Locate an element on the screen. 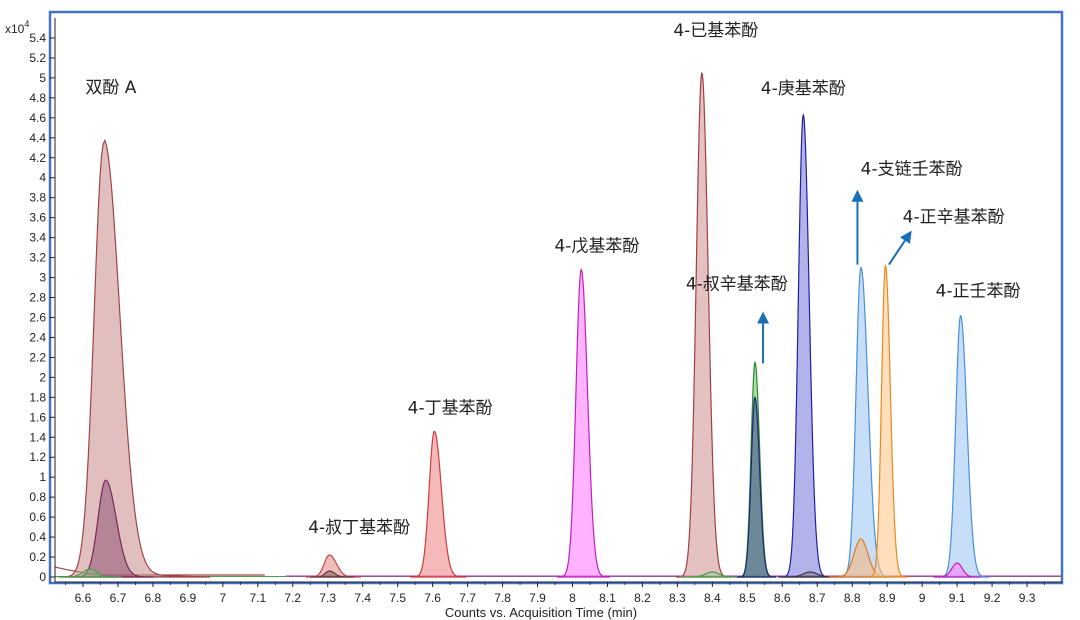  x-tick-label: 7.7 is located at coordinates (467, 598).